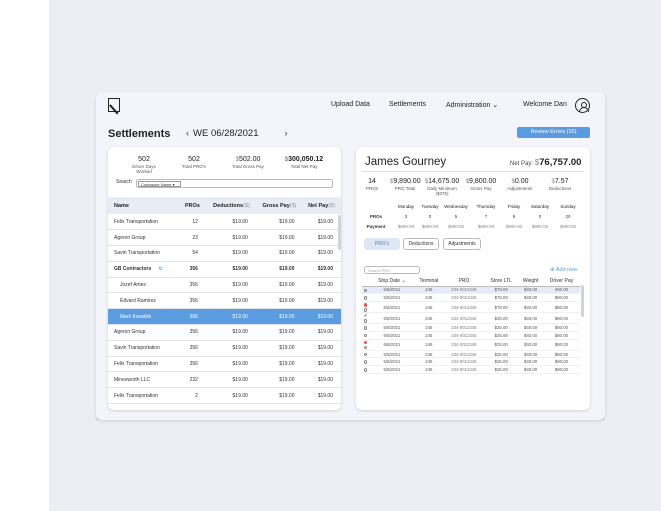 This screenshot has width=661, height=511. Describe the element at coordinates (501, 282) in the screenshot. I see `col-store-ltl: Store LTL` at that location.